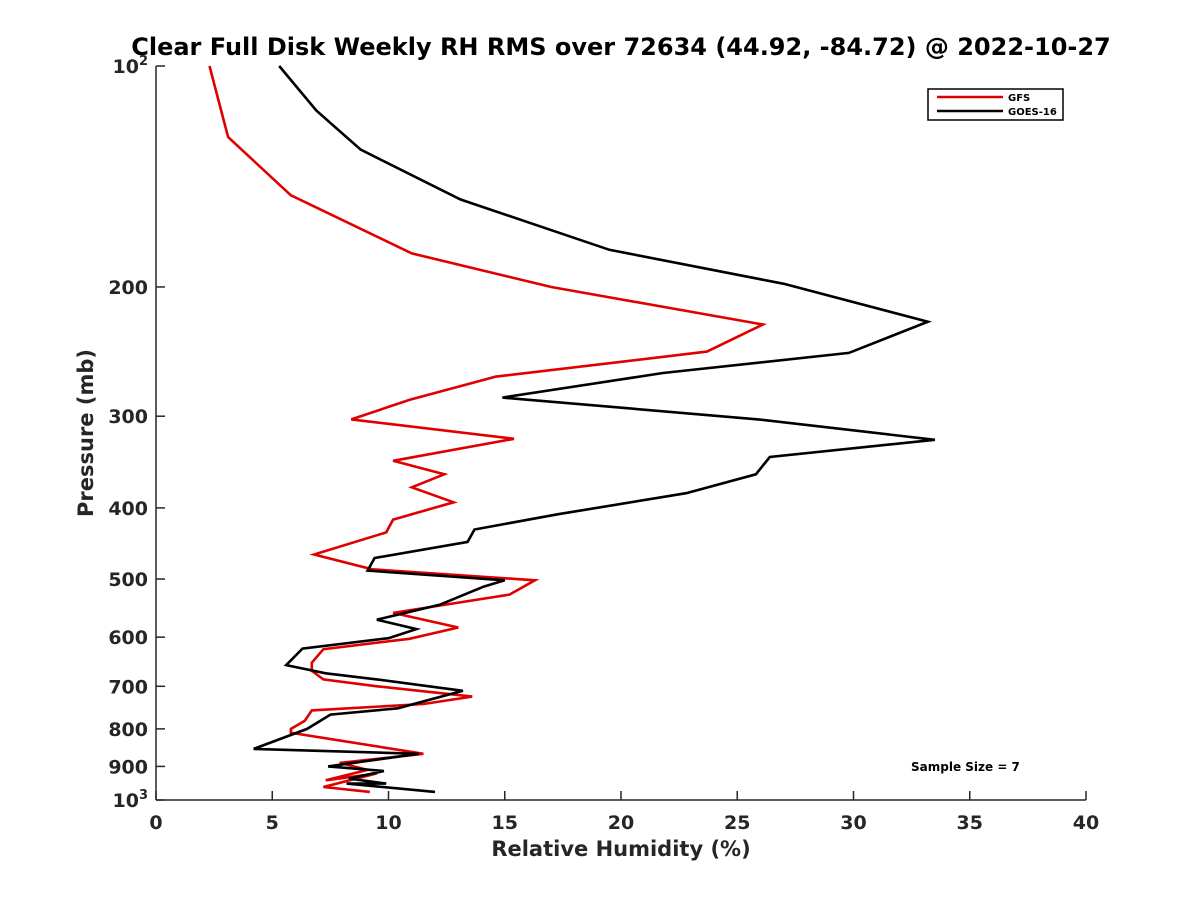 This screenshot has height=900, width=1200. Describe the element at coordinates (143, 61) in the screenshot. I see `y-tick-label-exponent: 2` at that location.